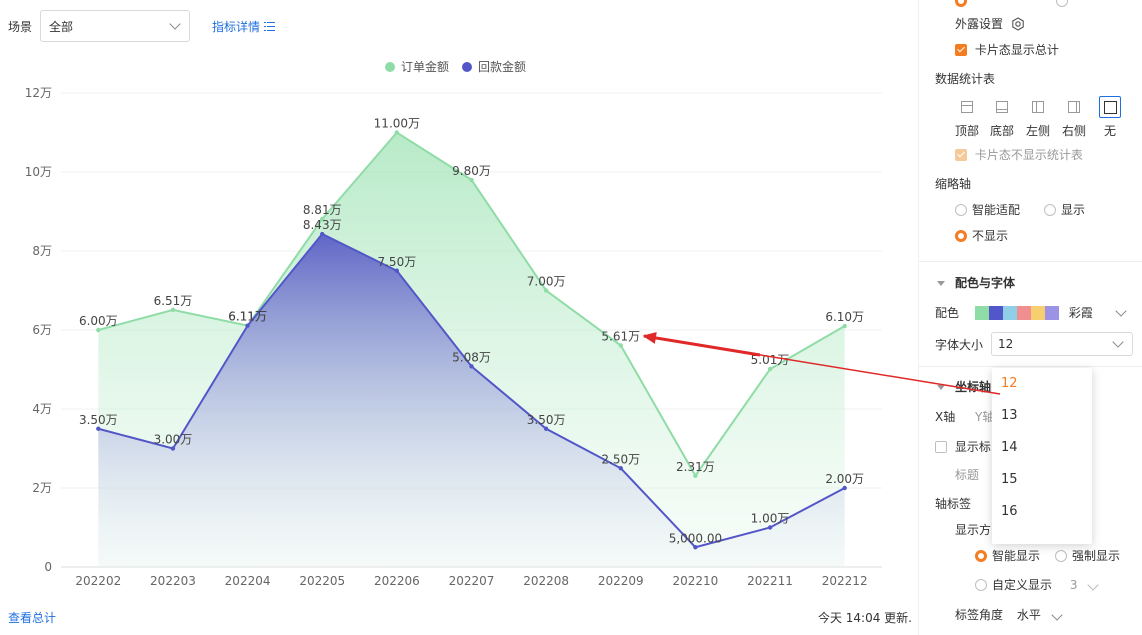  I want to click on data-label: 7.50万, so click(396, 262).